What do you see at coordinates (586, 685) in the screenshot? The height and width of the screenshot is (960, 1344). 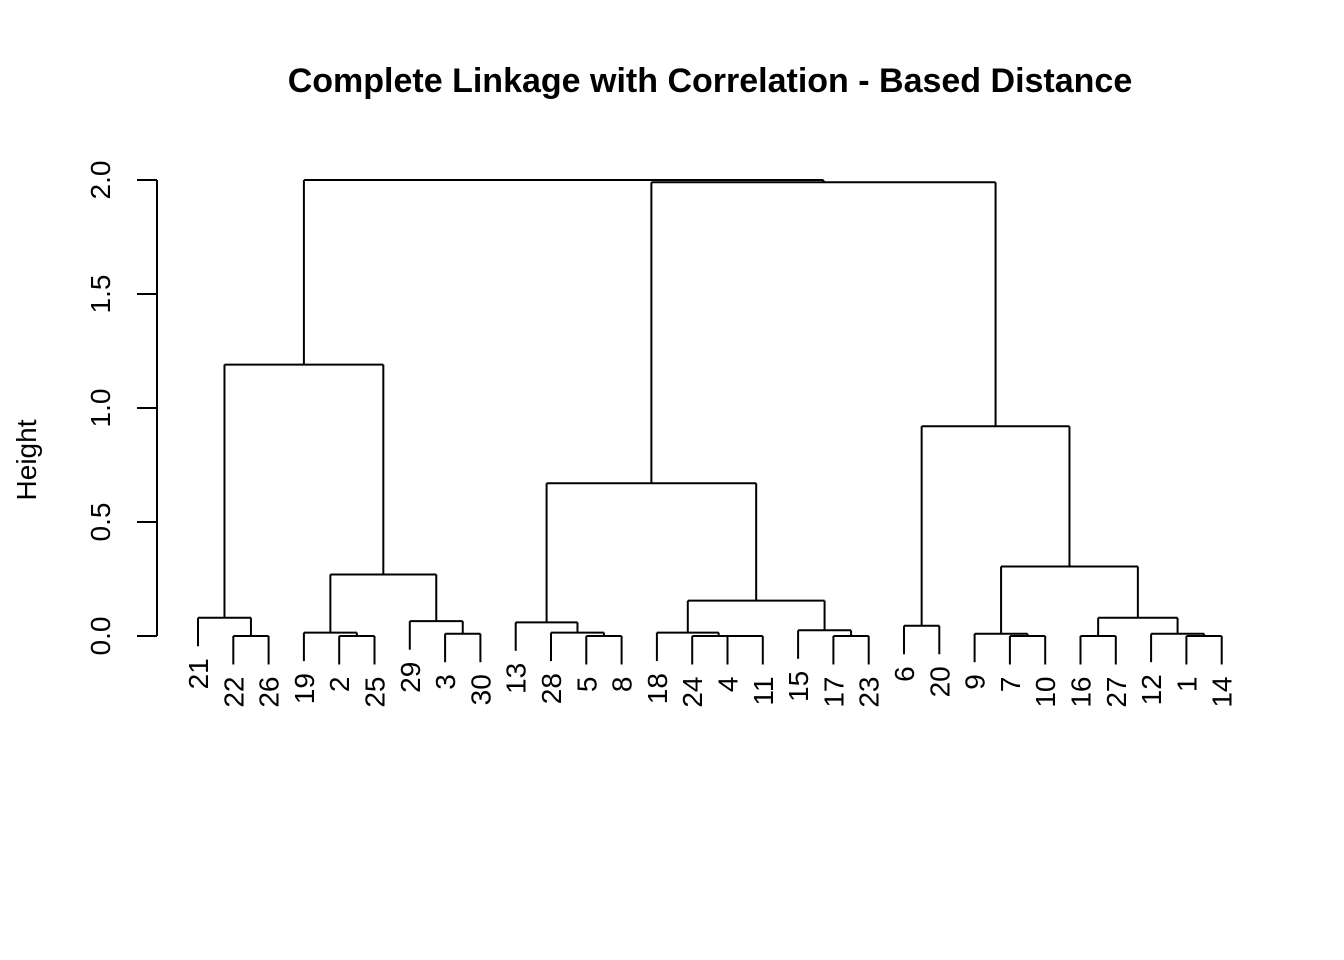 I see `leaf-label: 5` at bounding box center [586, 685].